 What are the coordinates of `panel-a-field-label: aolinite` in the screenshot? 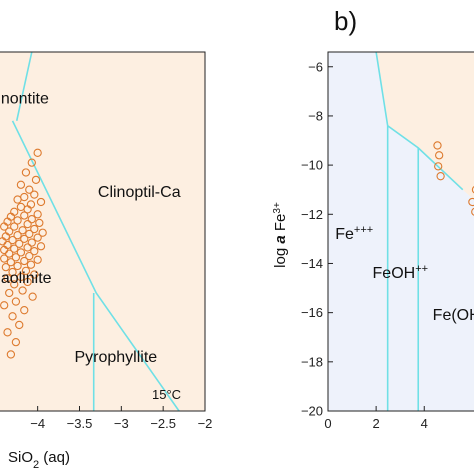 It's located at (26, 278).